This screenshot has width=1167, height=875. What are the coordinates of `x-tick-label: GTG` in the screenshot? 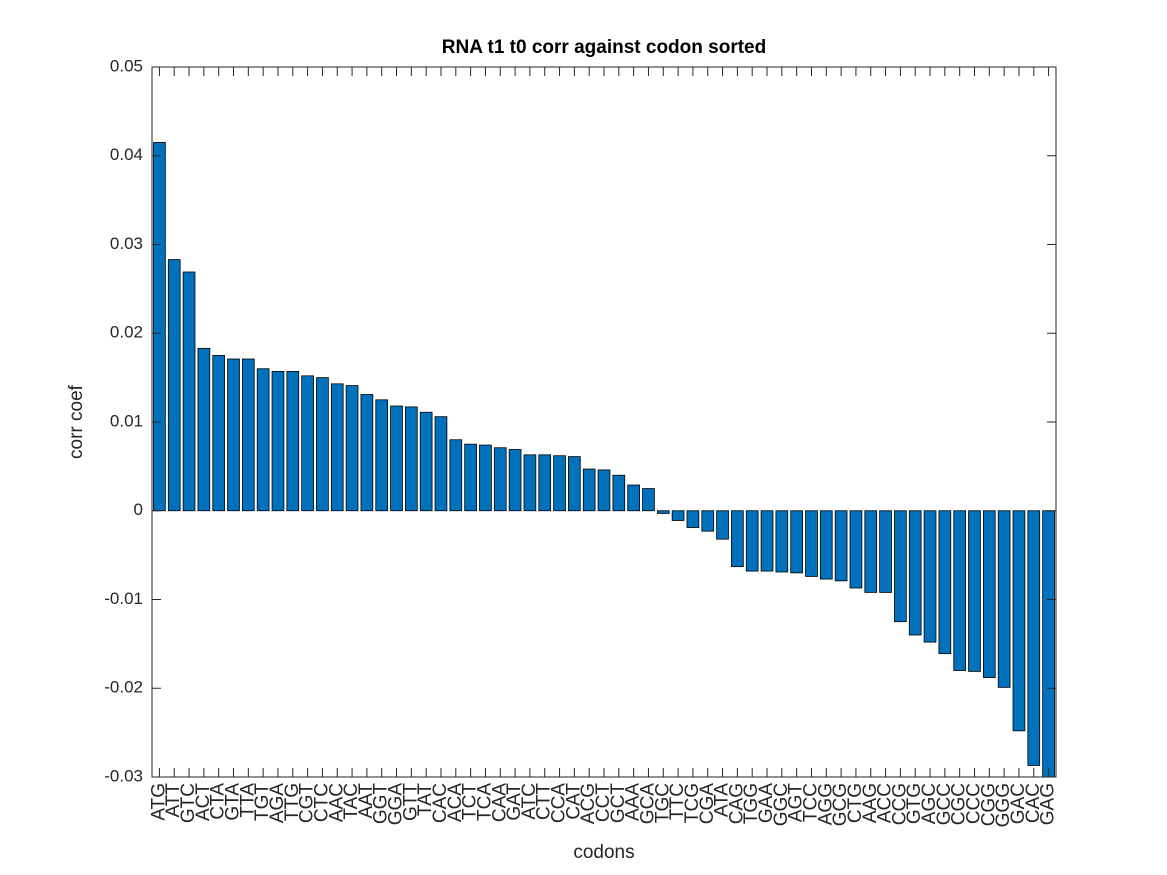 It's located at (914, 803).